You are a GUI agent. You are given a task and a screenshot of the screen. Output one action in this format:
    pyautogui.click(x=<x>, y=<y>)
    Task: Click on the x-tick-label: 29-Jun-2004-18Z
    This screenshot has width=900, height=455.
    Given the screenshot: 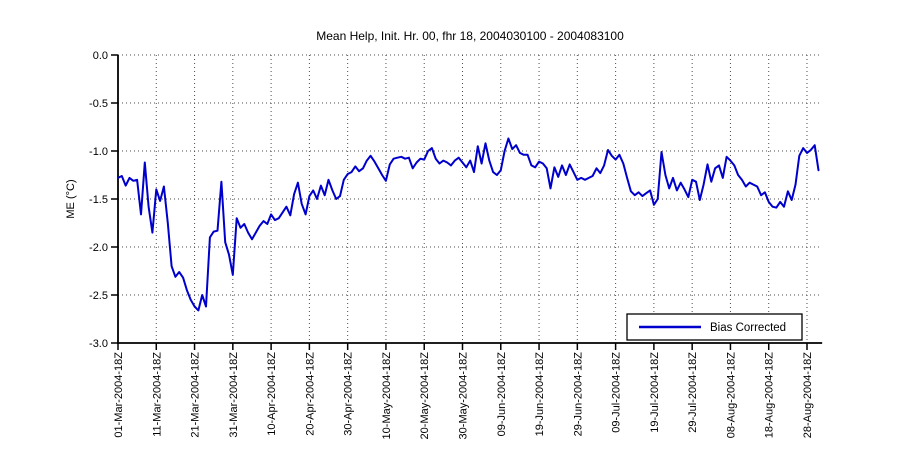 What is the action you would take?
    pyautogui.click(x=578, y=394)
    